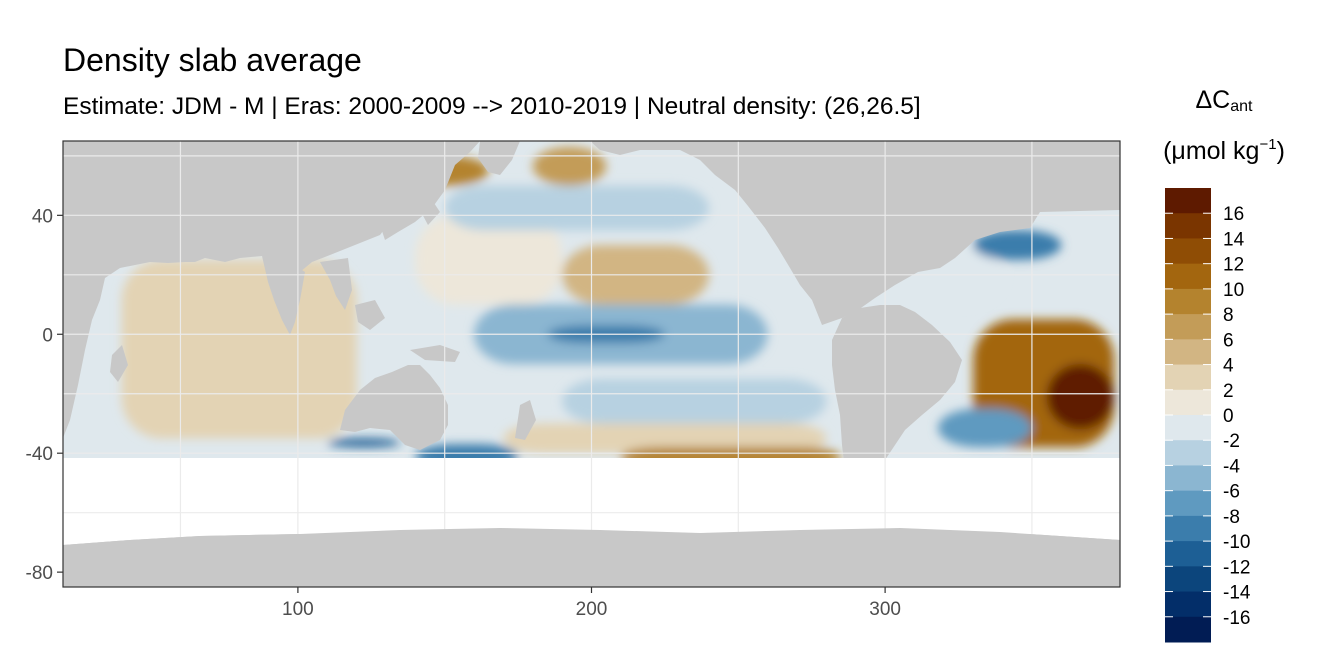 Image resolution: width=1344 pixels, height=672 pixels. I want to click on color-bar-label: 4, so click(1228, 366).